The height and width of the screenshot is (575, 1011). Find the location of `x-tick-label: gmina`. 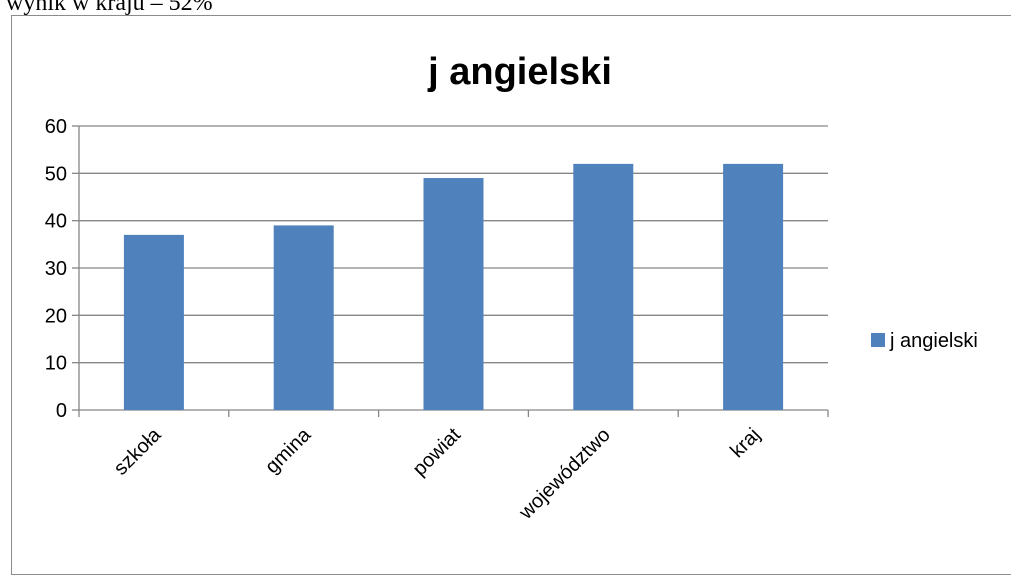

x-tick-label: gmina is located at coordinates (288, 450).